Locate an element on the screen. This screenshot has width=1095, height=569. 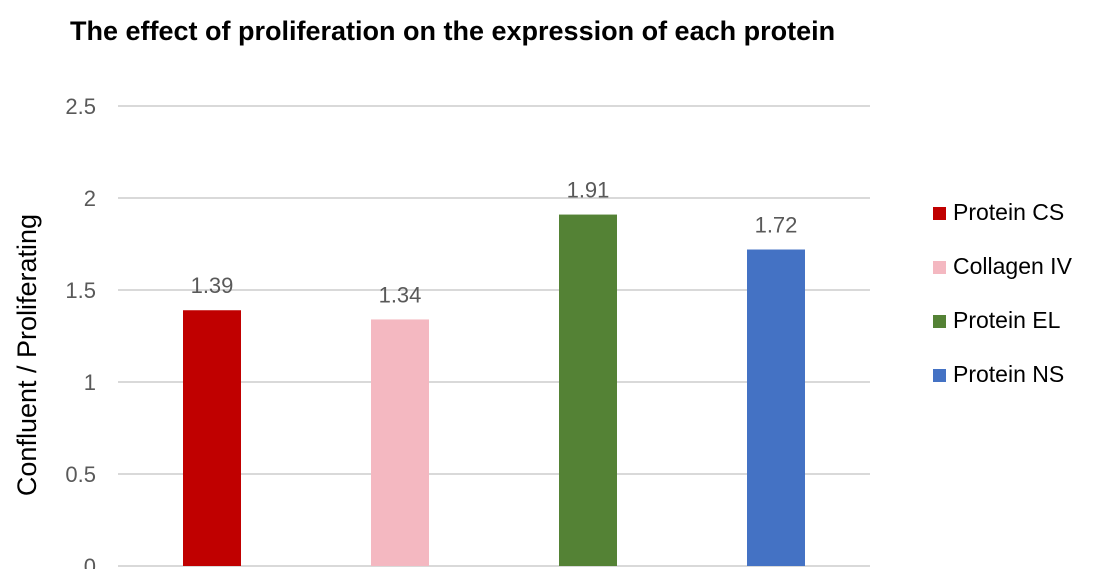
y-tick-label: 1 is located at coordinates (90, 382).